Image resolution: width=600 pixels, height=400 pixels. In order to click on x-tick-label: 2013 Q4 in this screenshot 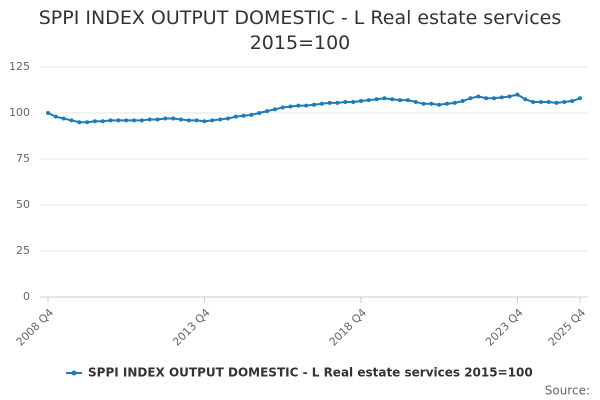, I will do `click(191, 327)`.